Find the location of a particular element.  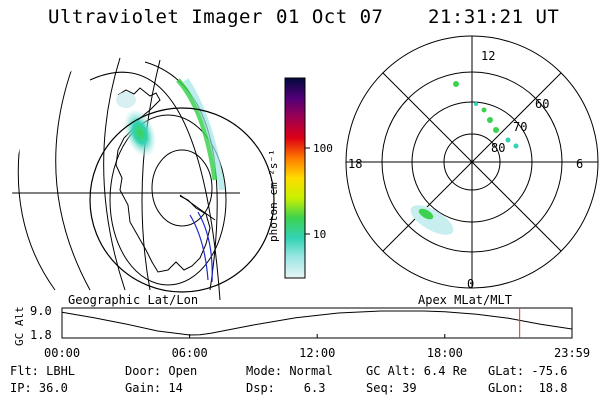

mlt-axis-diagonal is located at coordinates (472, 162).